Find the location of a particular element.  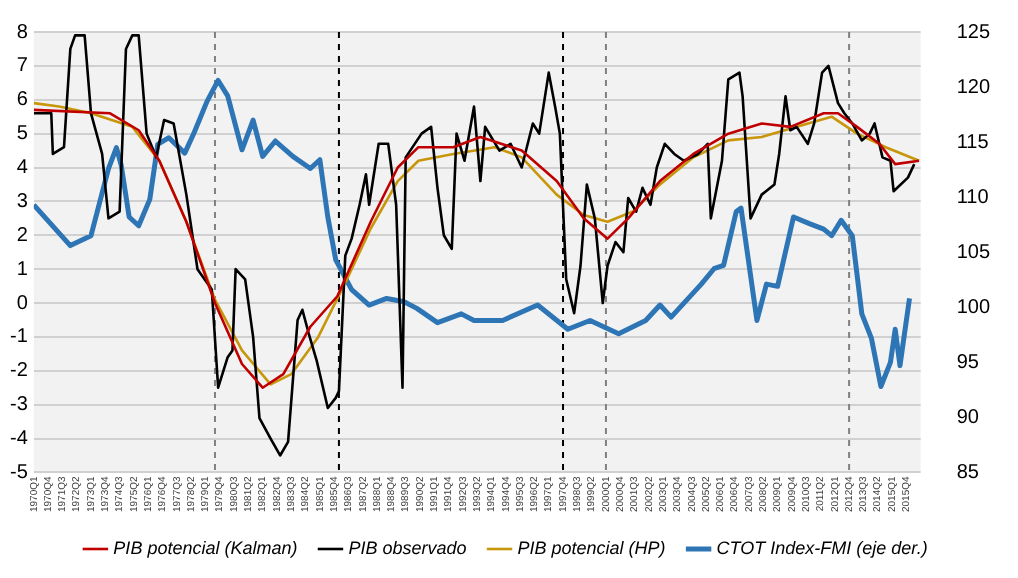

y-tick-label: 4 is located at coordinates (22, 168).